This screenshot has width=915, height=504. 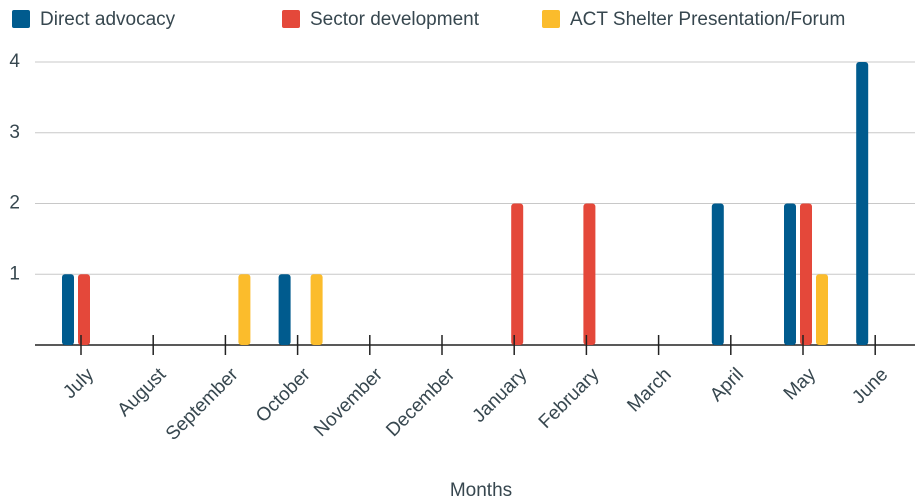 I want to click on legend-label: ACT Shelter Presentation/Forum, so click(x=707, y=19).